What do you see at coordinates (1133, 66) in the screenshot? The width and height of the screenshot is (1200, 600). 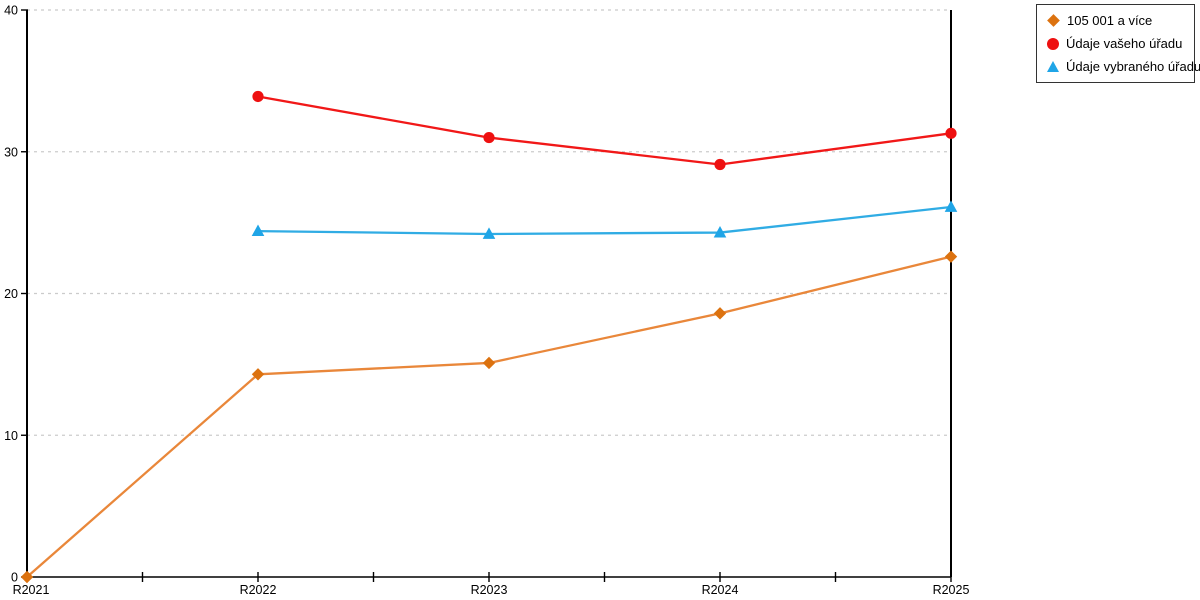 I see `legend-label: Údaje vybraného úřadu` at bounding box center [1133, 66].